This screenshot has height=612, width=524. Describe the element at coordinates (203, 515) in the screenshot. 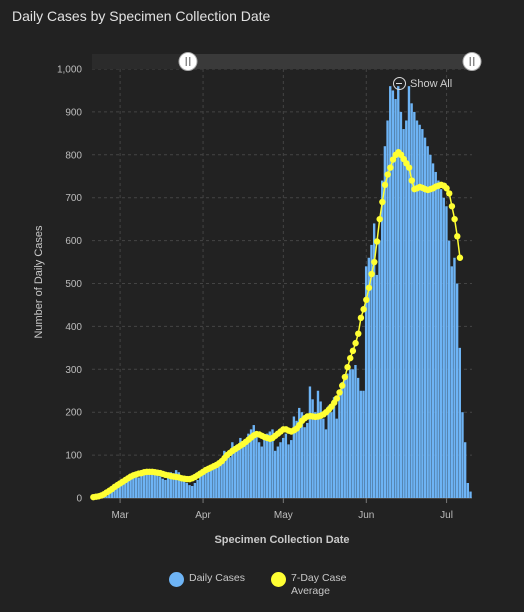

I see `x-tick-label: Apr` at that location.